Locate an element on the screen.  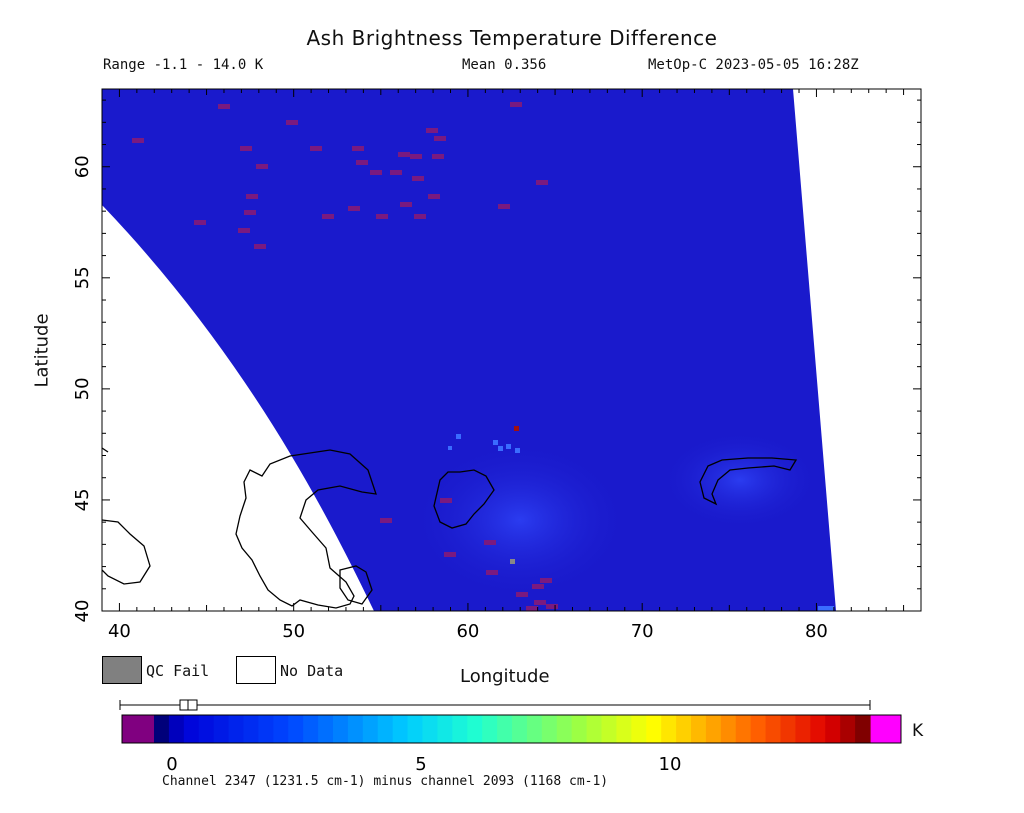
mean-marker is located at coordinates (188, 705).